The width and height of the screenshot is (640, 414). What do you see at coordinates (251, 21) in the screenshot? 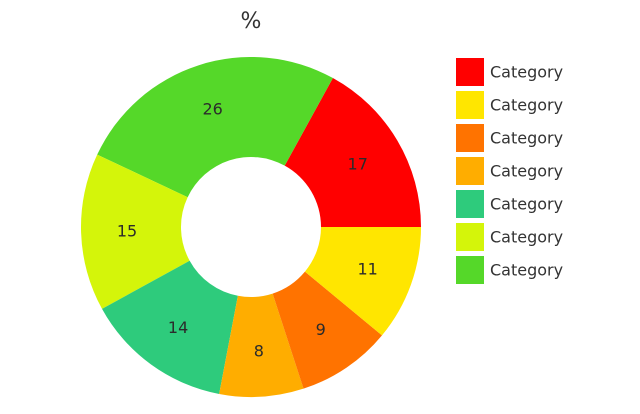
I see `chart-title: %` at bounding box center [251, 21].